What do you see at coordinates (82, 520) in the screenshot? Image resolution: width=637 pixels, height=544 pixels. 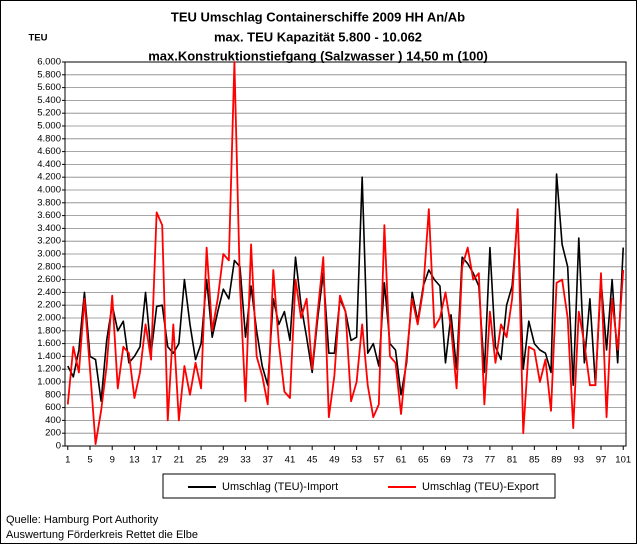 I see `source-note: Quelle: Hamburg Port Authority` at bounding box center [82, 520].